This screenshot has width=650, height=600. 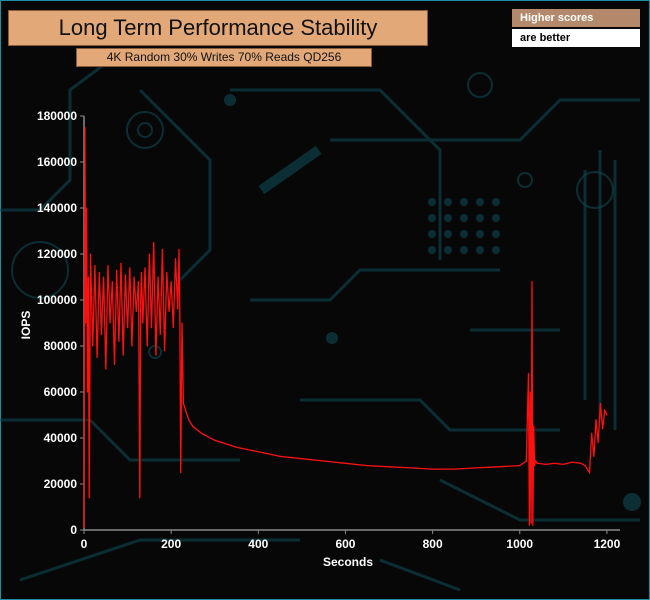 What do you see at coordinates (433, 544) in the screenshot?
I see `x-tick-label: 800` at bounding box center [433, 544].